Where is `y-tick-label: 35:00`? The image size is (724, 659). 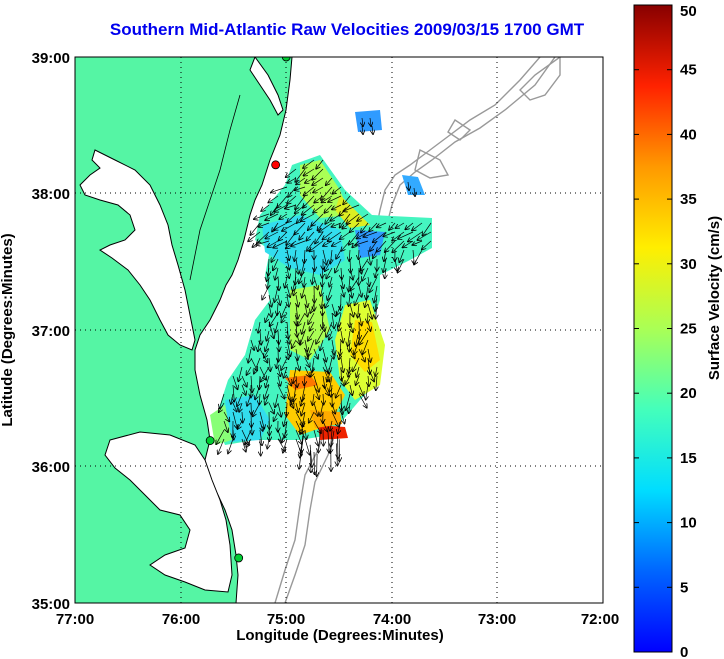 y-tick-label: 35:00 is located at coordinates (51, 604).